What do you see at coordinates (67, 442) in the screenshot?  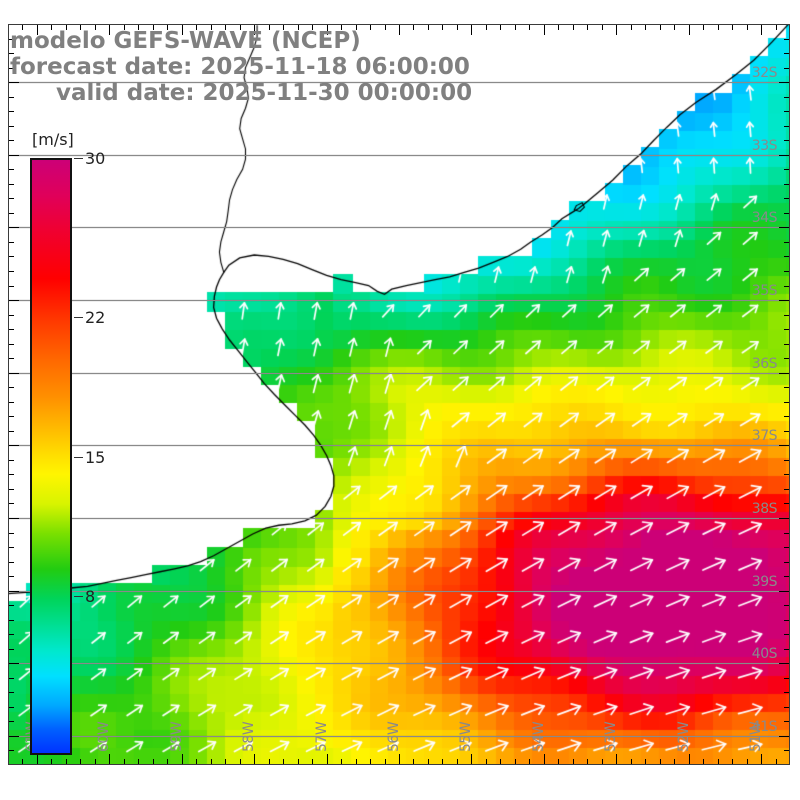 I see `colorbar: [m/s] 30 22 15 8` at bounding box center [67, 442].